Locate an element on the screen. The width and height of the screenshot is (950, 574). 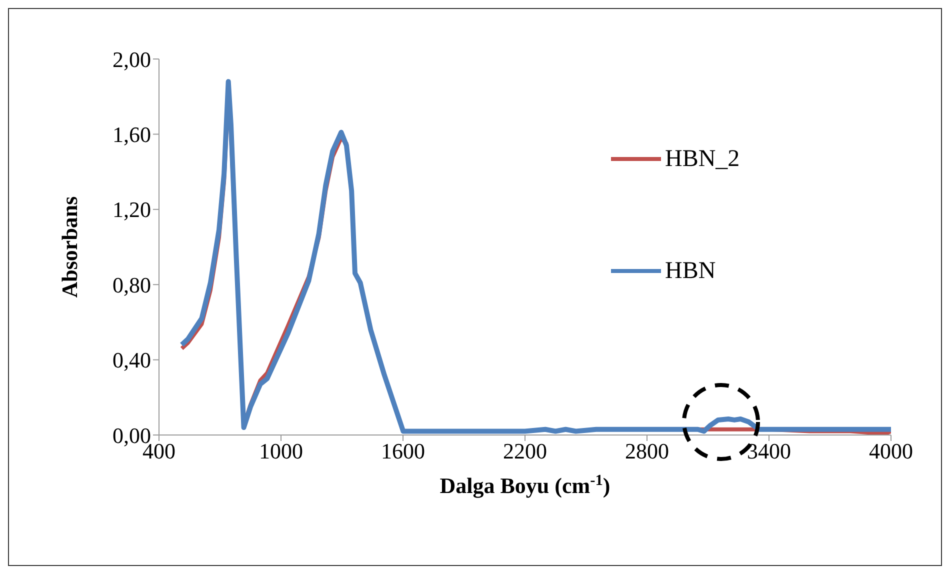
y-tick-label: 1,60 is located at coordinates (131, 135).